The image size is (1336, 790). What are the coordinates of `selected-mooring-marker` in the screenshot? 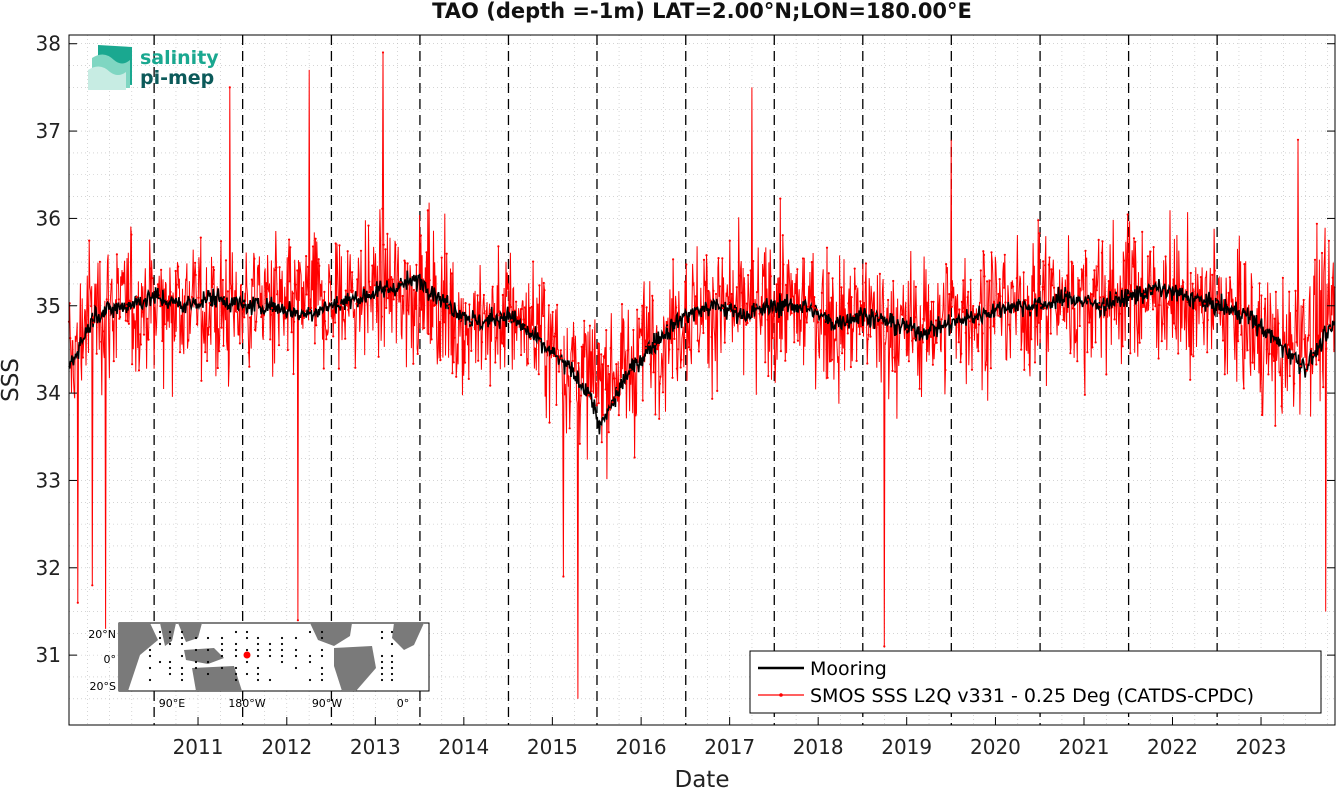 It's located at (247, 655).